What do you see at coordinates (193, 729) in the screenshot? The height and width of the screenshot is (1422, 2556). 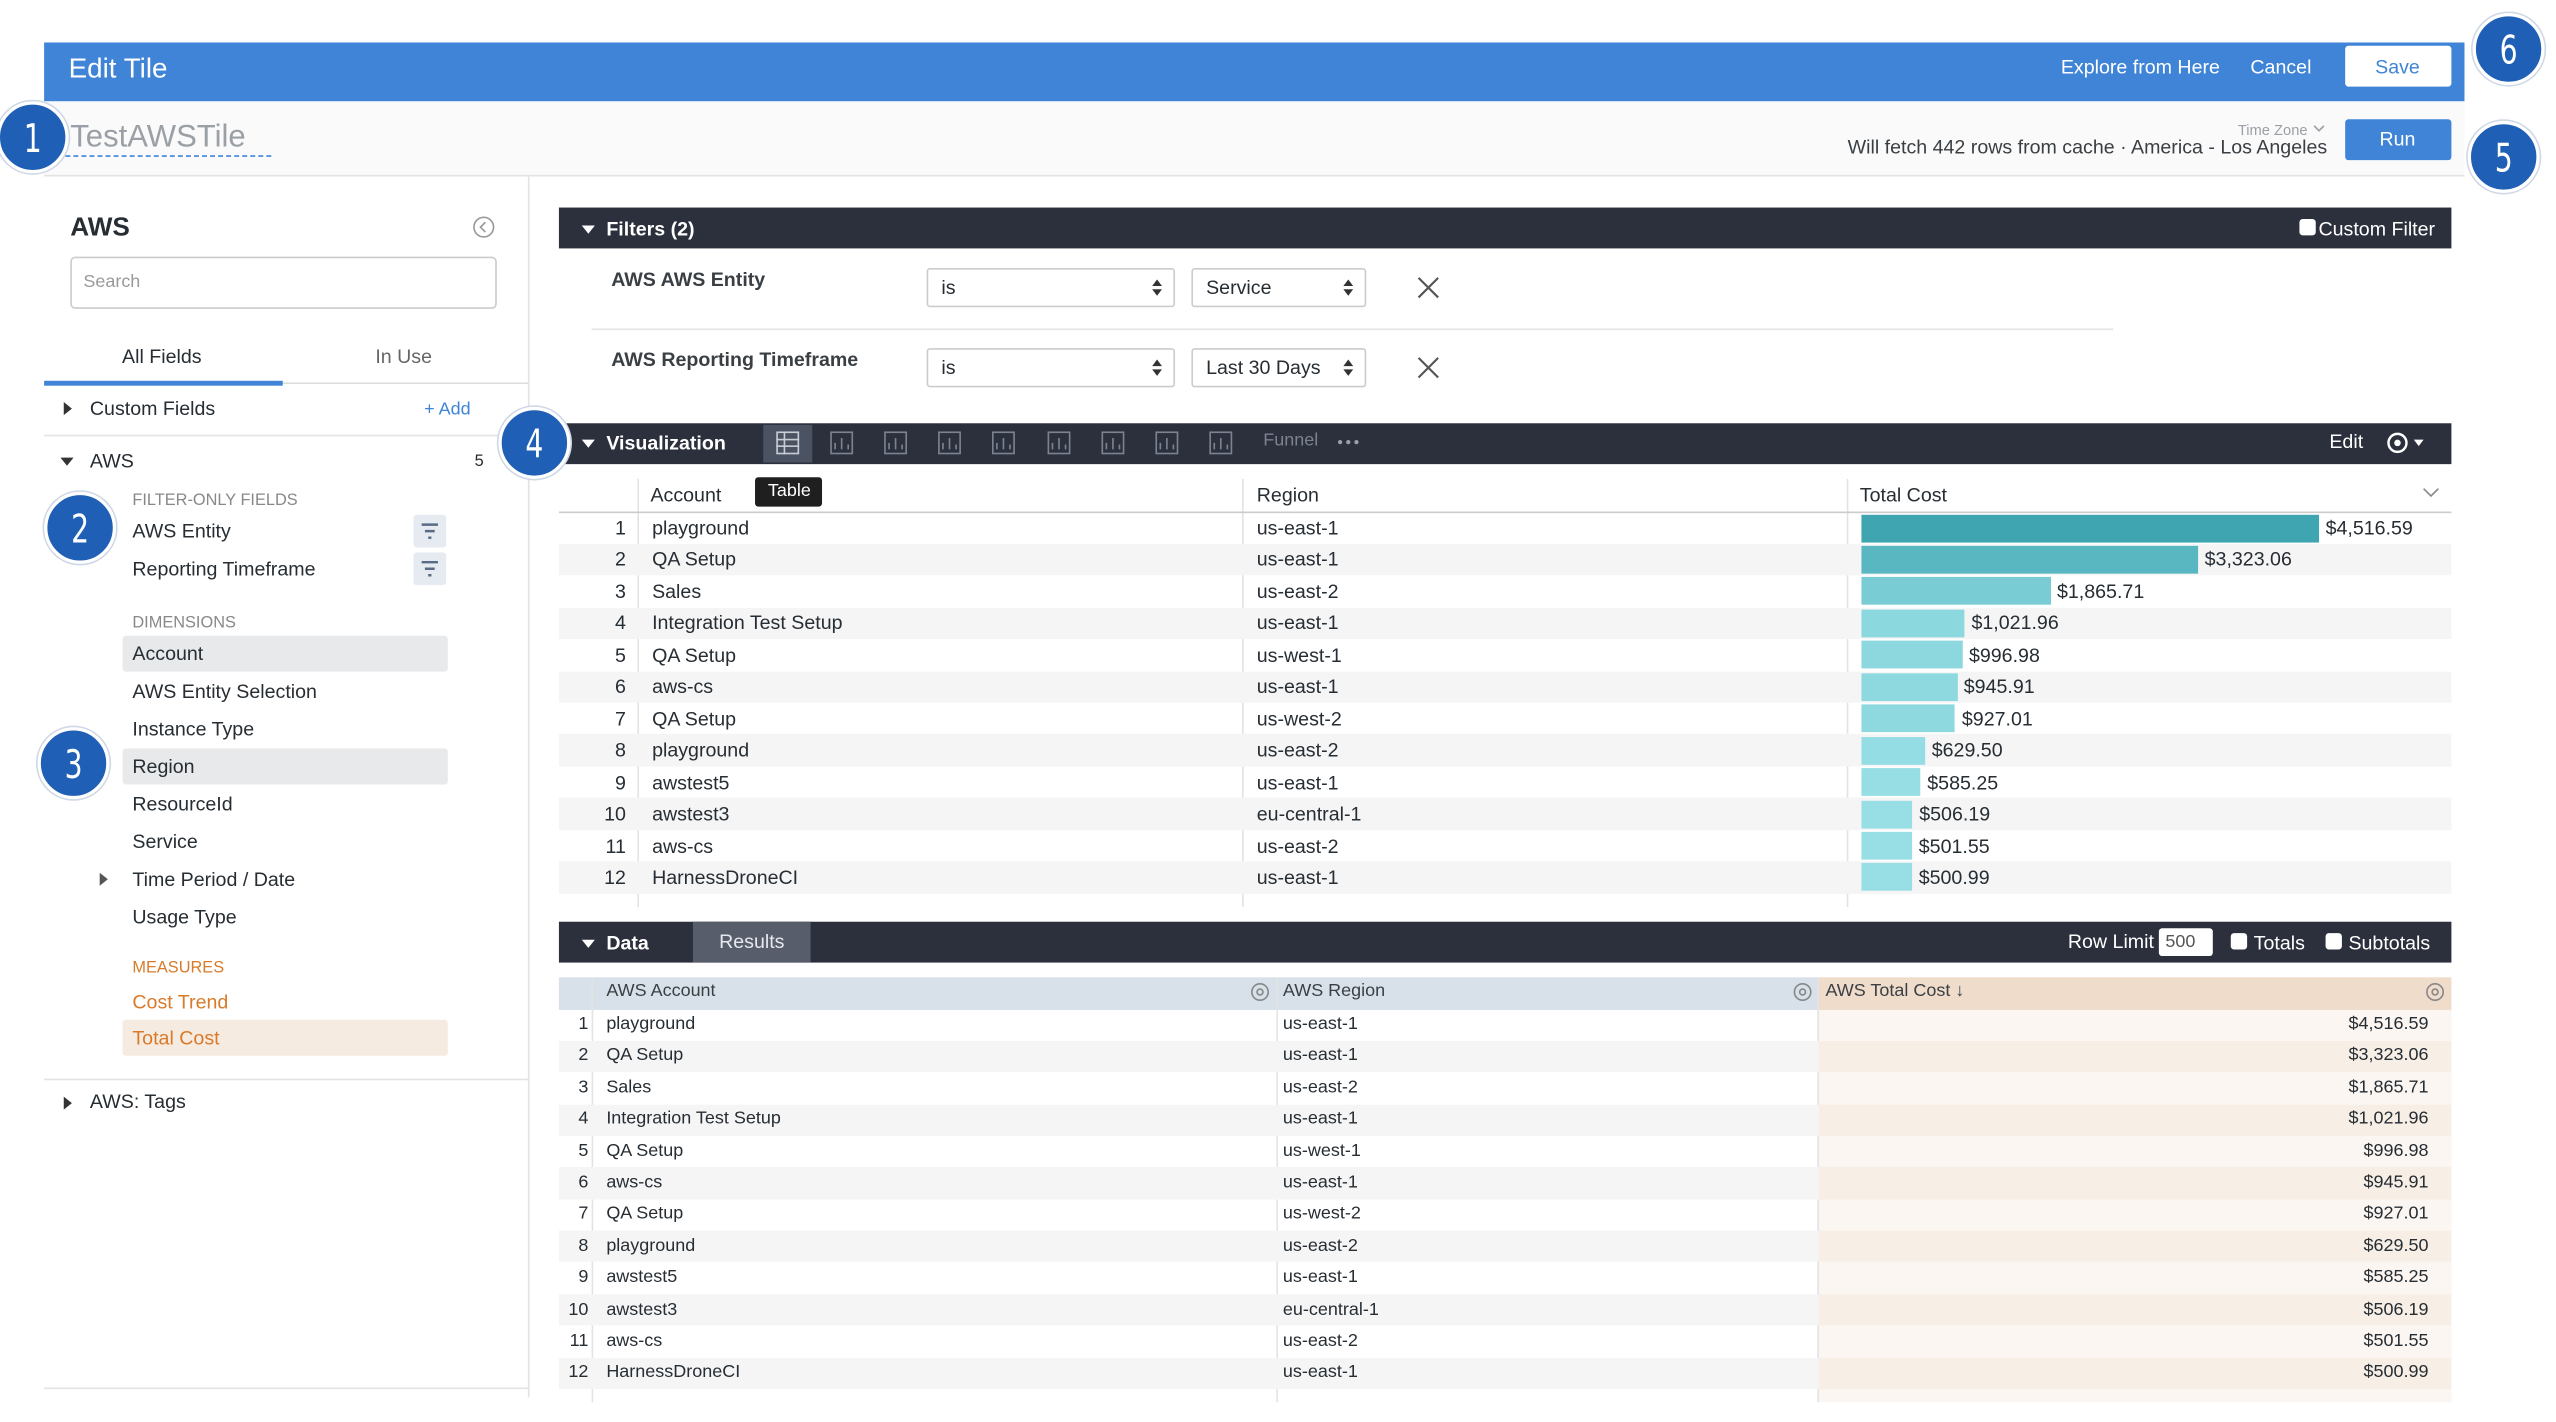 I see `dimension-field: Instance Type` at bounding box center [193, 729].